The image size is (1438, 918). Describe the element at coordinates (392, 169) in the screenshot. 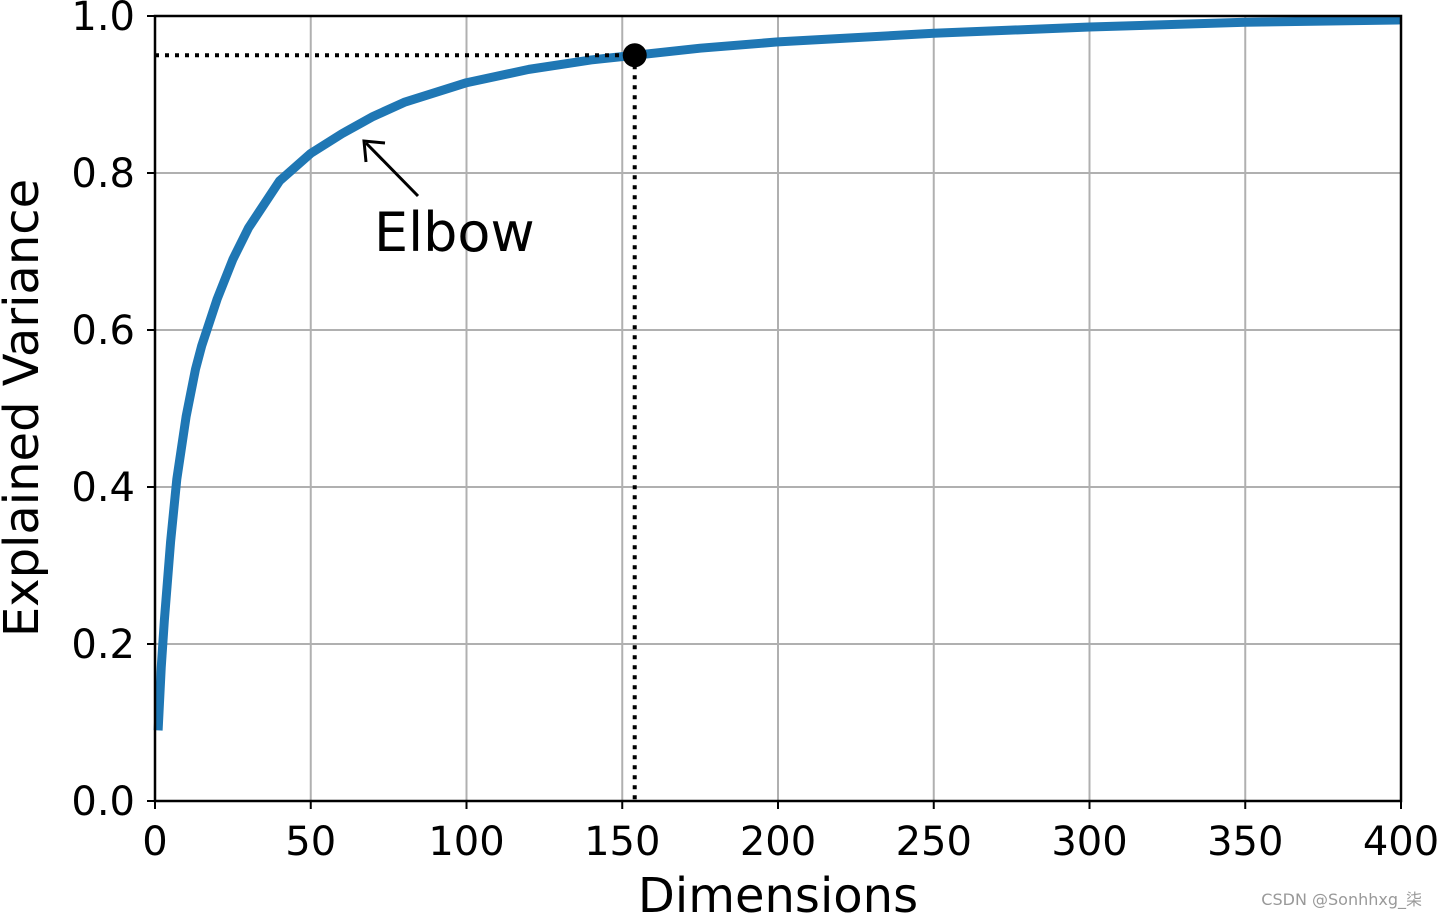

I see `arrow-shaft` at that location.